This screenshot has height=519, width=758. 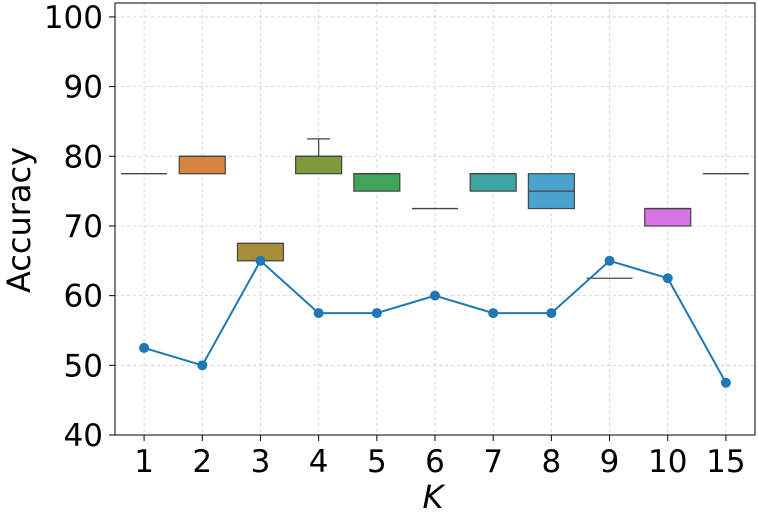 What do you see at coordinates (377, 462) in the screenshot?
I see `x-tick-label: 5` at bounding box center [377, 462].